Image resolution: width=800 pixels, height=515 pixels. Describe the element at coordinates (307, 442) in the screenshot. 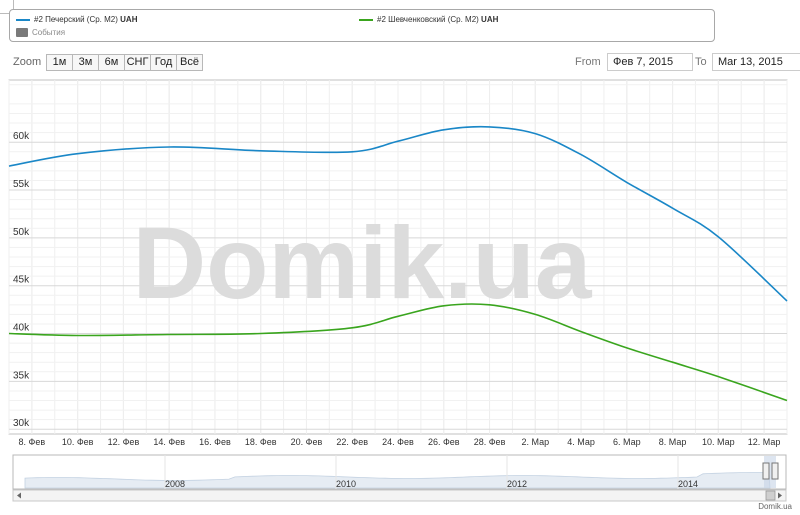

I see `x-tick-label: 20. Фев` at that location.